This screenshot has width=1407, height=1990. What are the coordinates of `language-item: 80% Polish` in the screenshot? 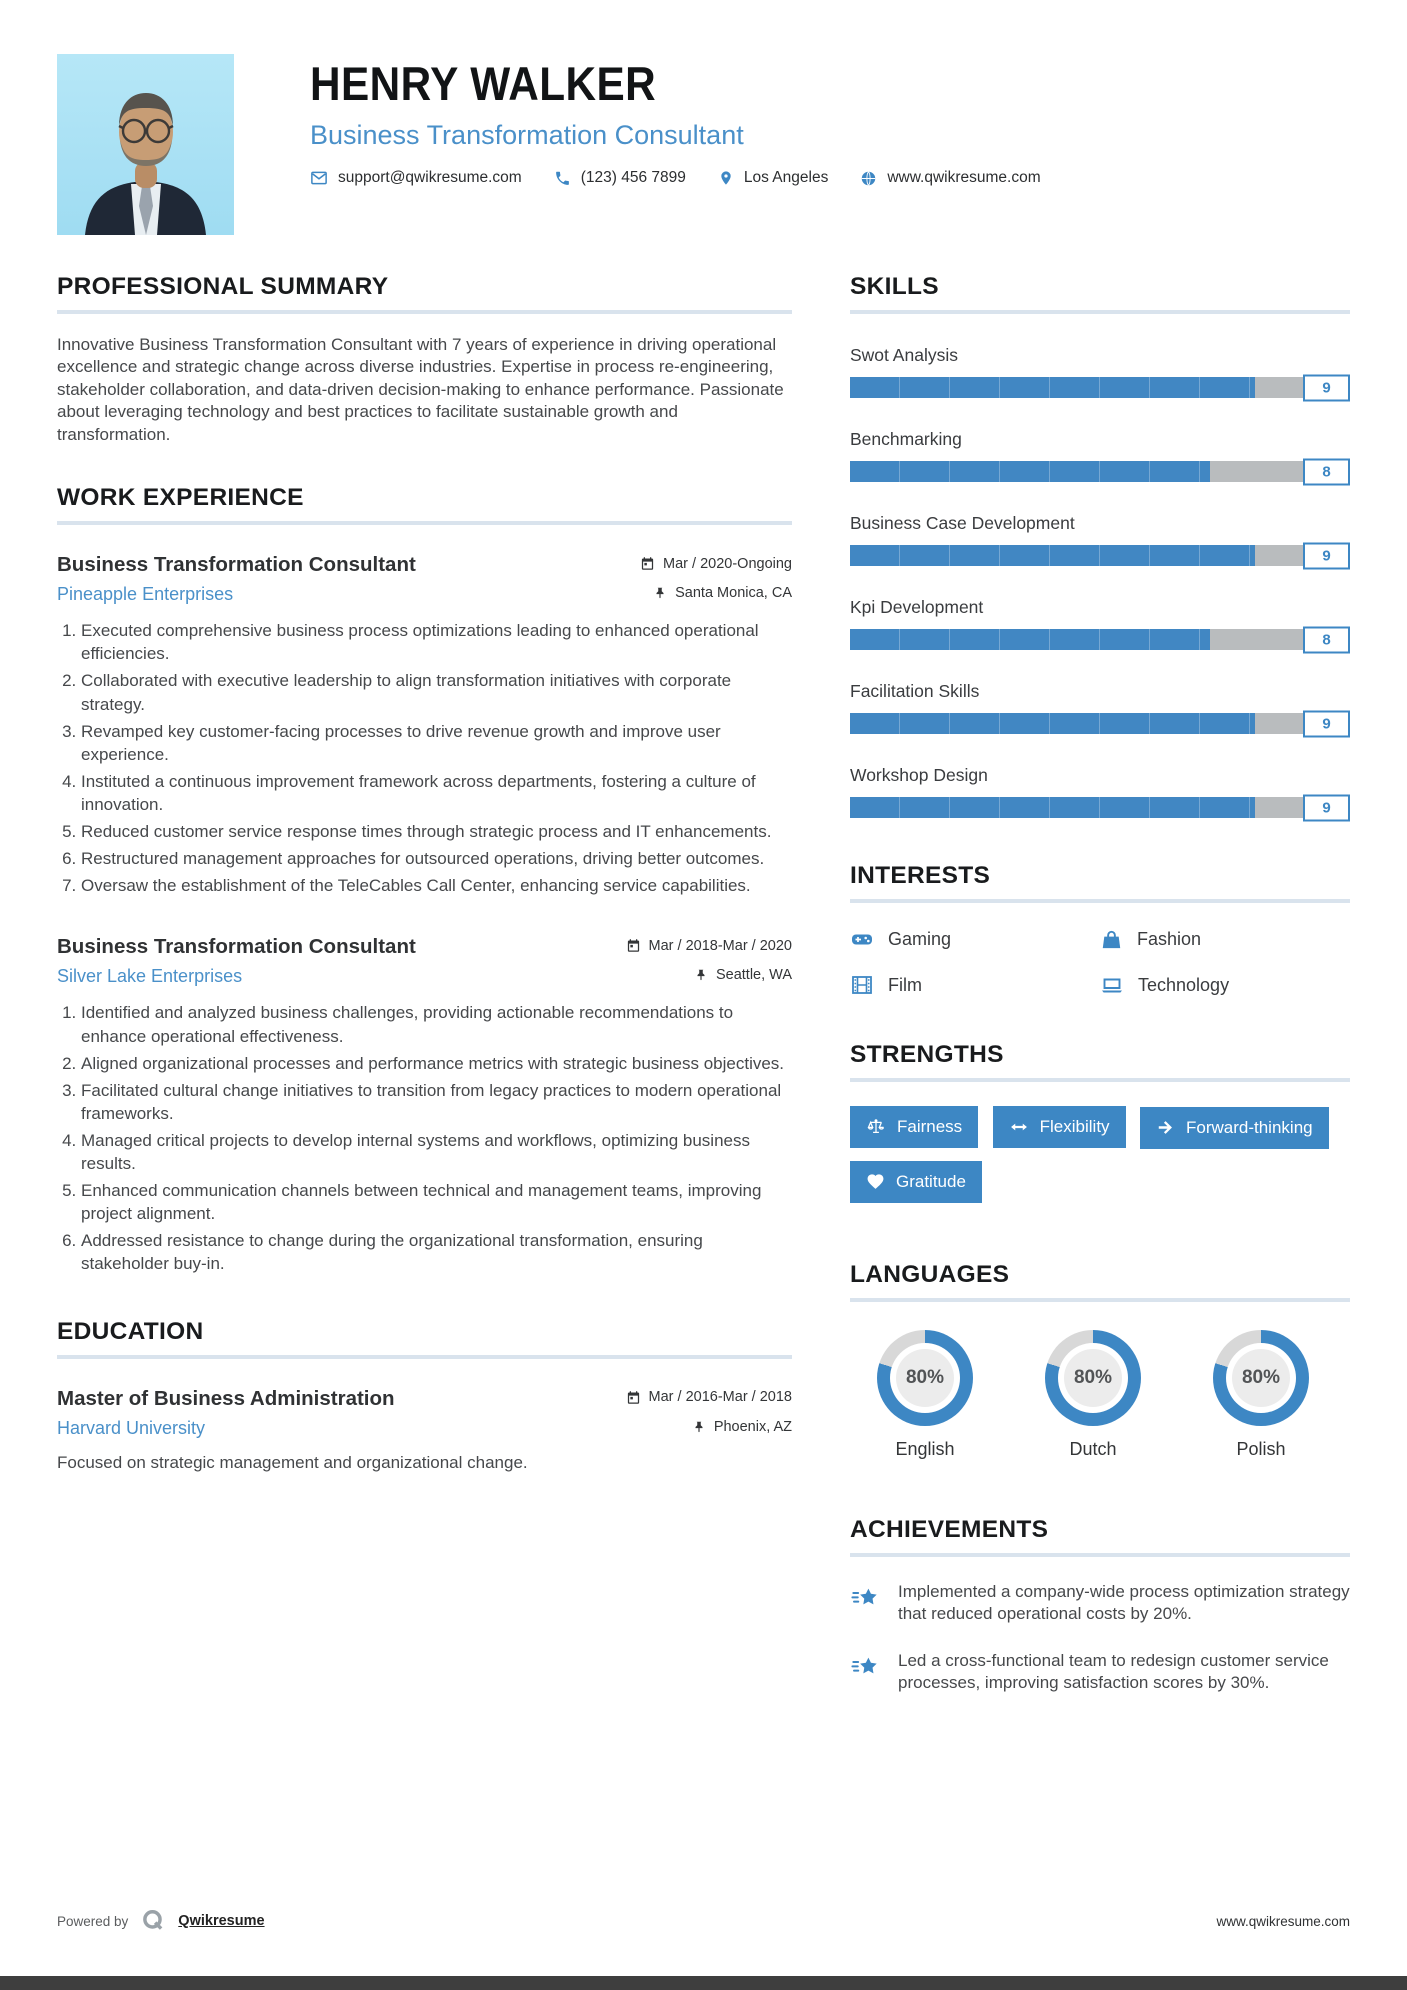 It's located at (1261, 1394).